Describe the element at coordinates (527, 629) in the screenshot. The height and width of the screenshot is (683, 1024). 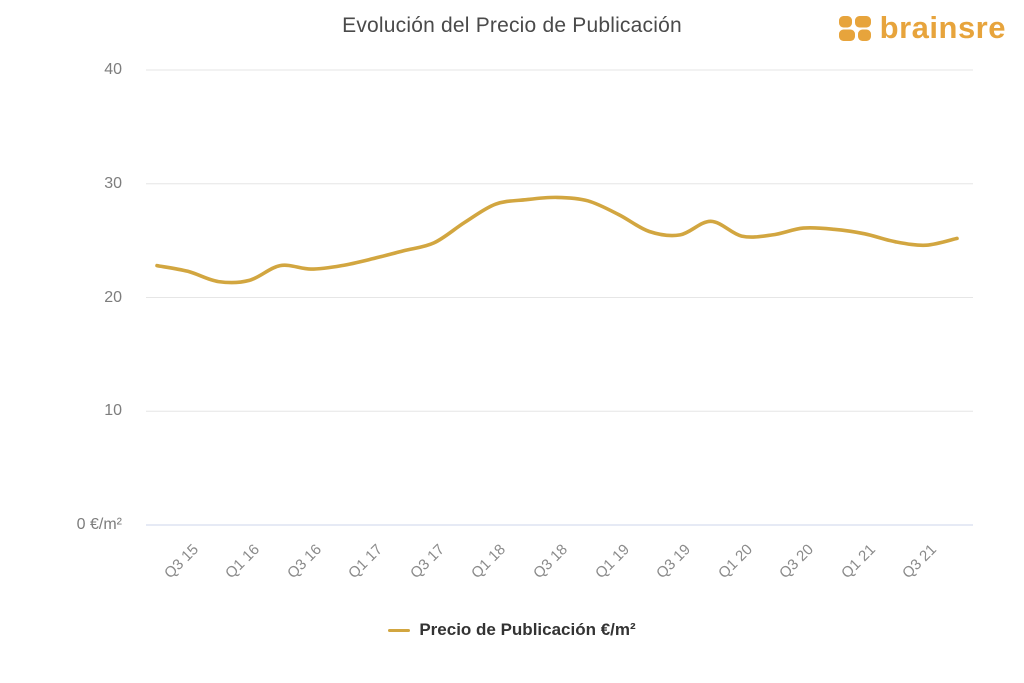
I see `legend-label: Precio de Publicación €/m²` at that location.